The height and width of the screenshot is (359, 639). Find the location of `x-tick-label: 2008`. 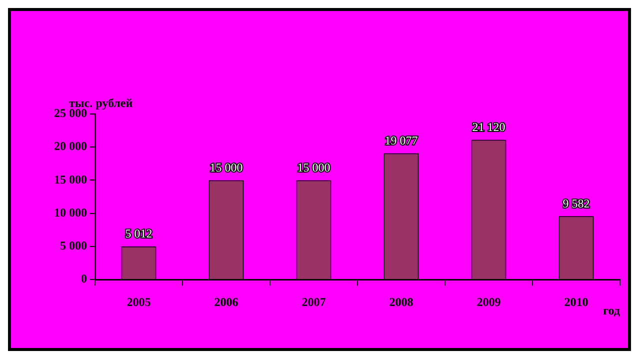

x-tick-label: 2008 is located at coordinates (401, 301).